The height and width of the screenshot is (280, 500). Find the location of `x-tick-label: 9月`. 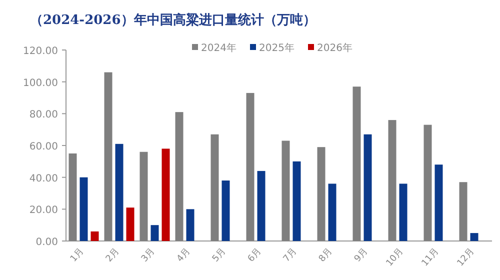

x-tick-label: 9月 is located at coordinates (361, 255).